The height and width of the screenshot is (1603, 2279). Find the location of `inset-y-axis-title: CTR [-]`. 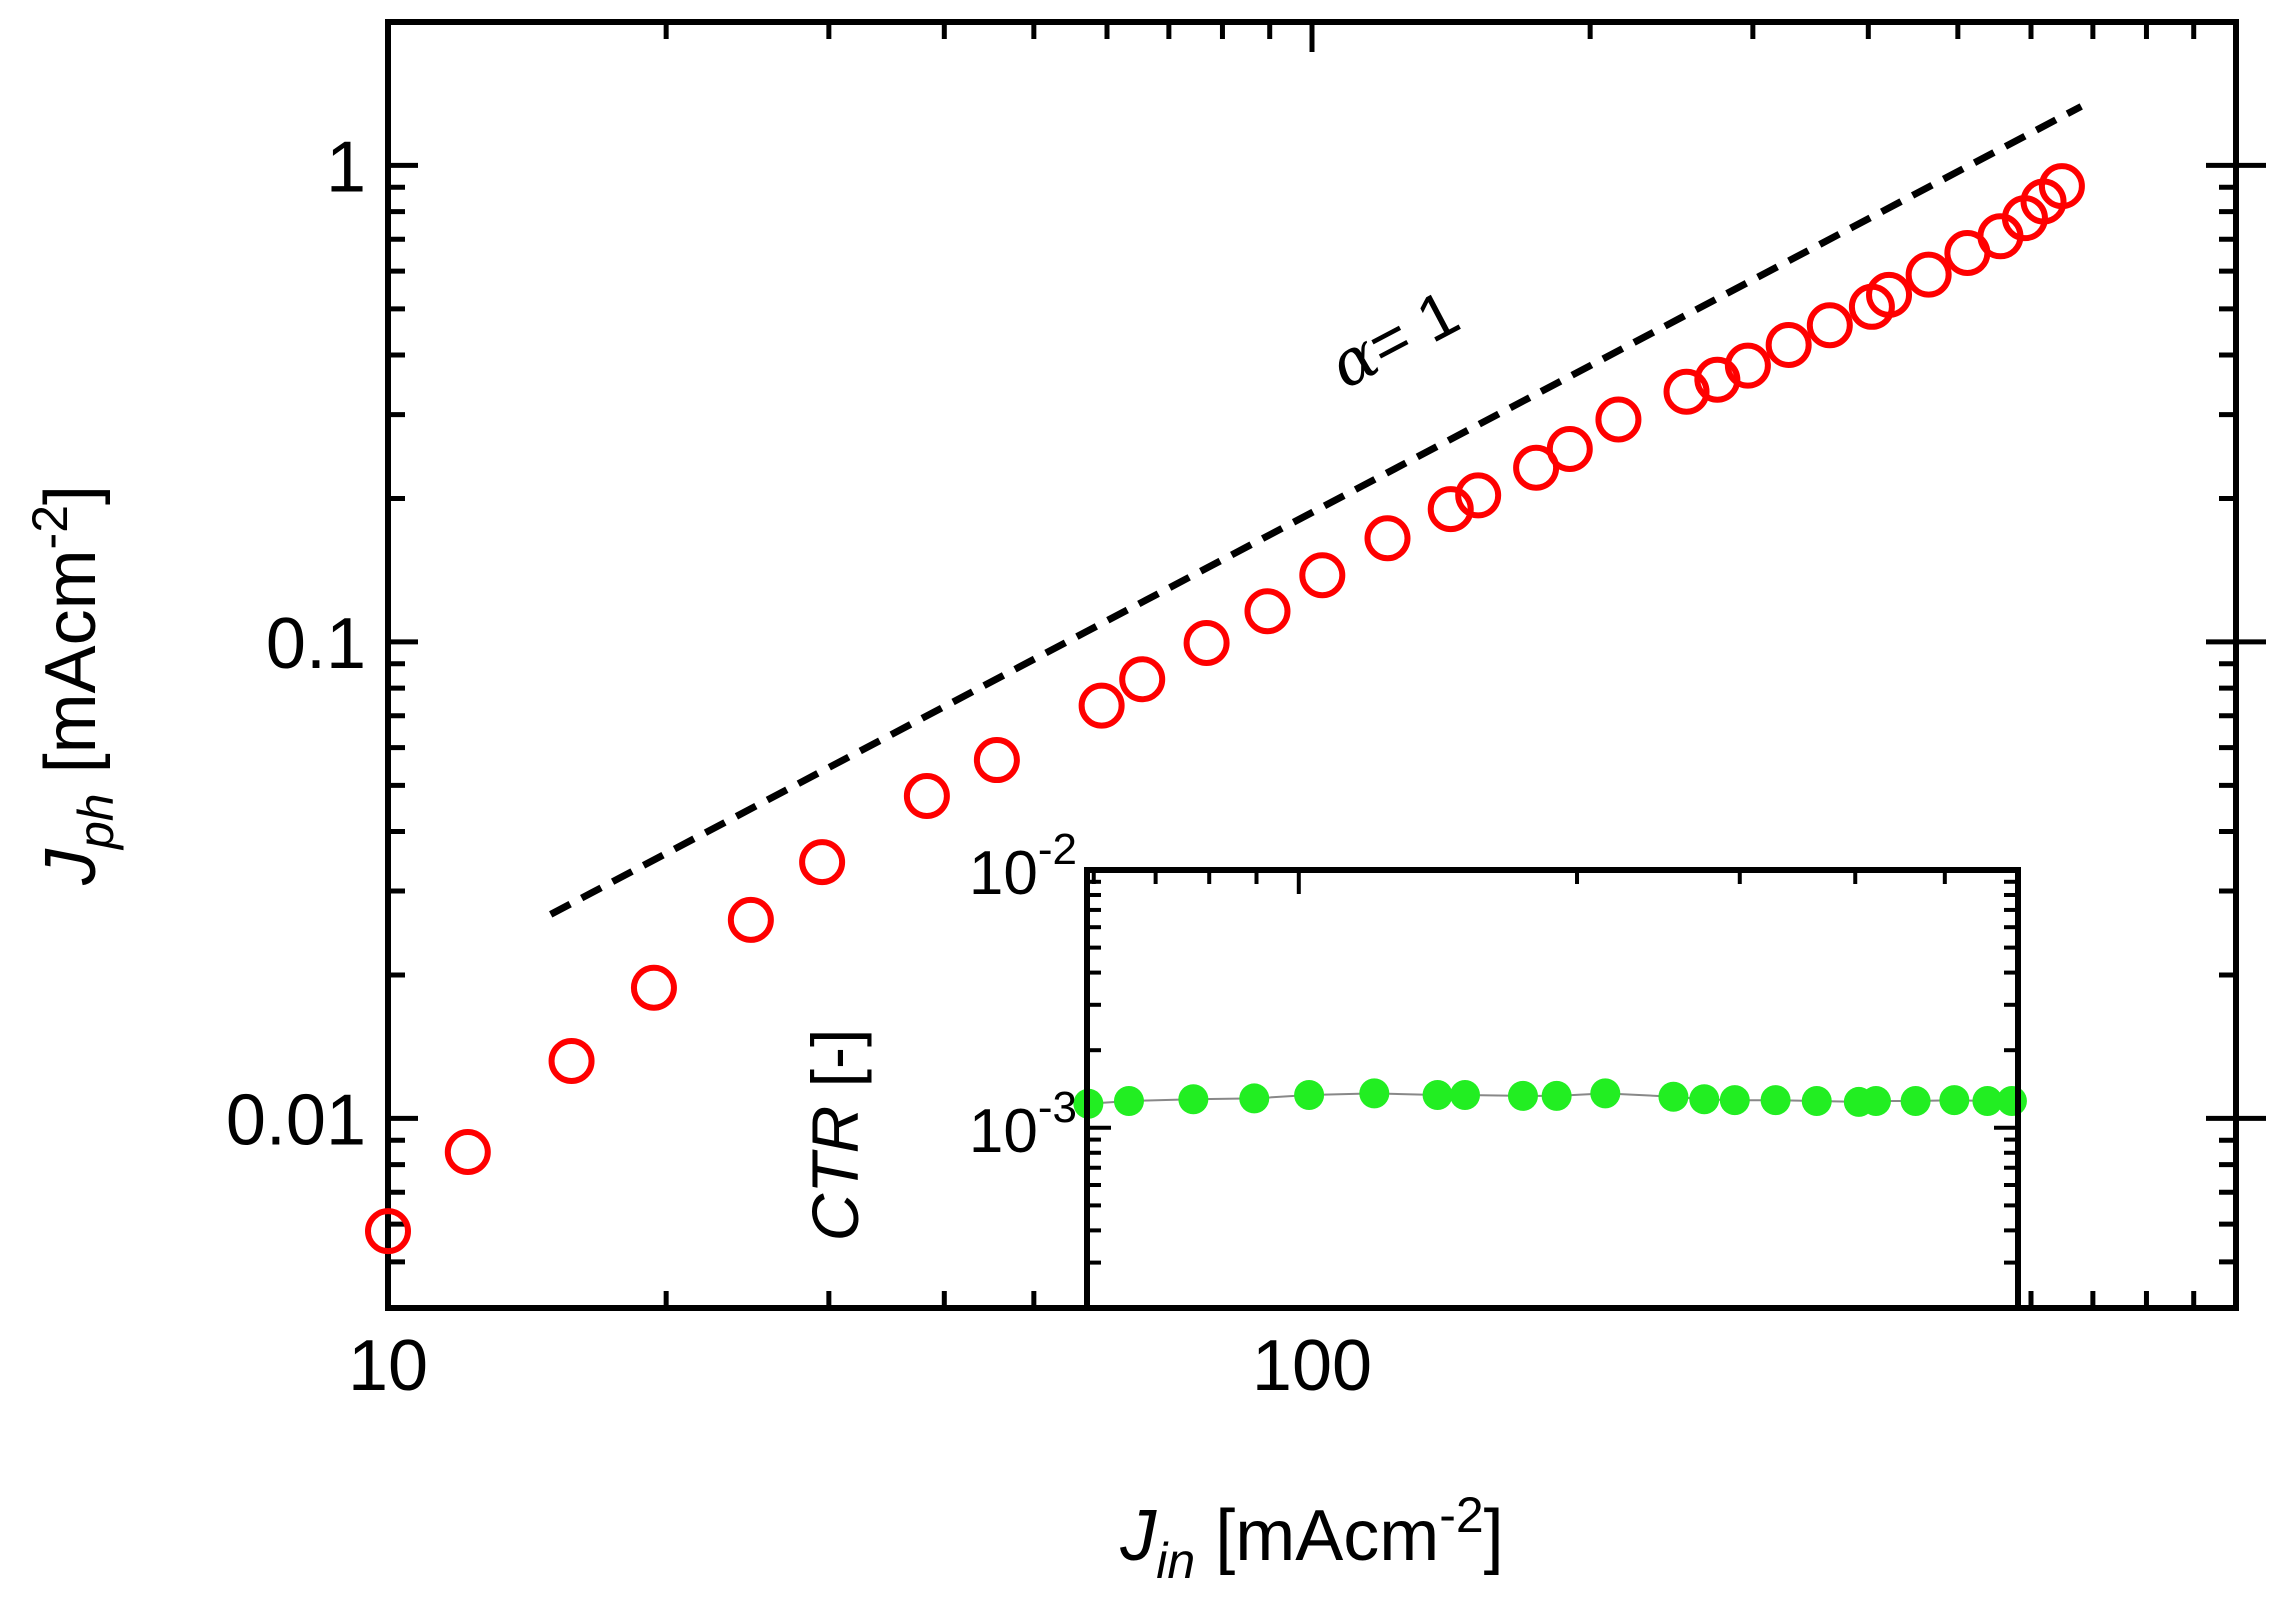

inset-y-axis-title: CTR [-] is located at coordinates (835, 1135).